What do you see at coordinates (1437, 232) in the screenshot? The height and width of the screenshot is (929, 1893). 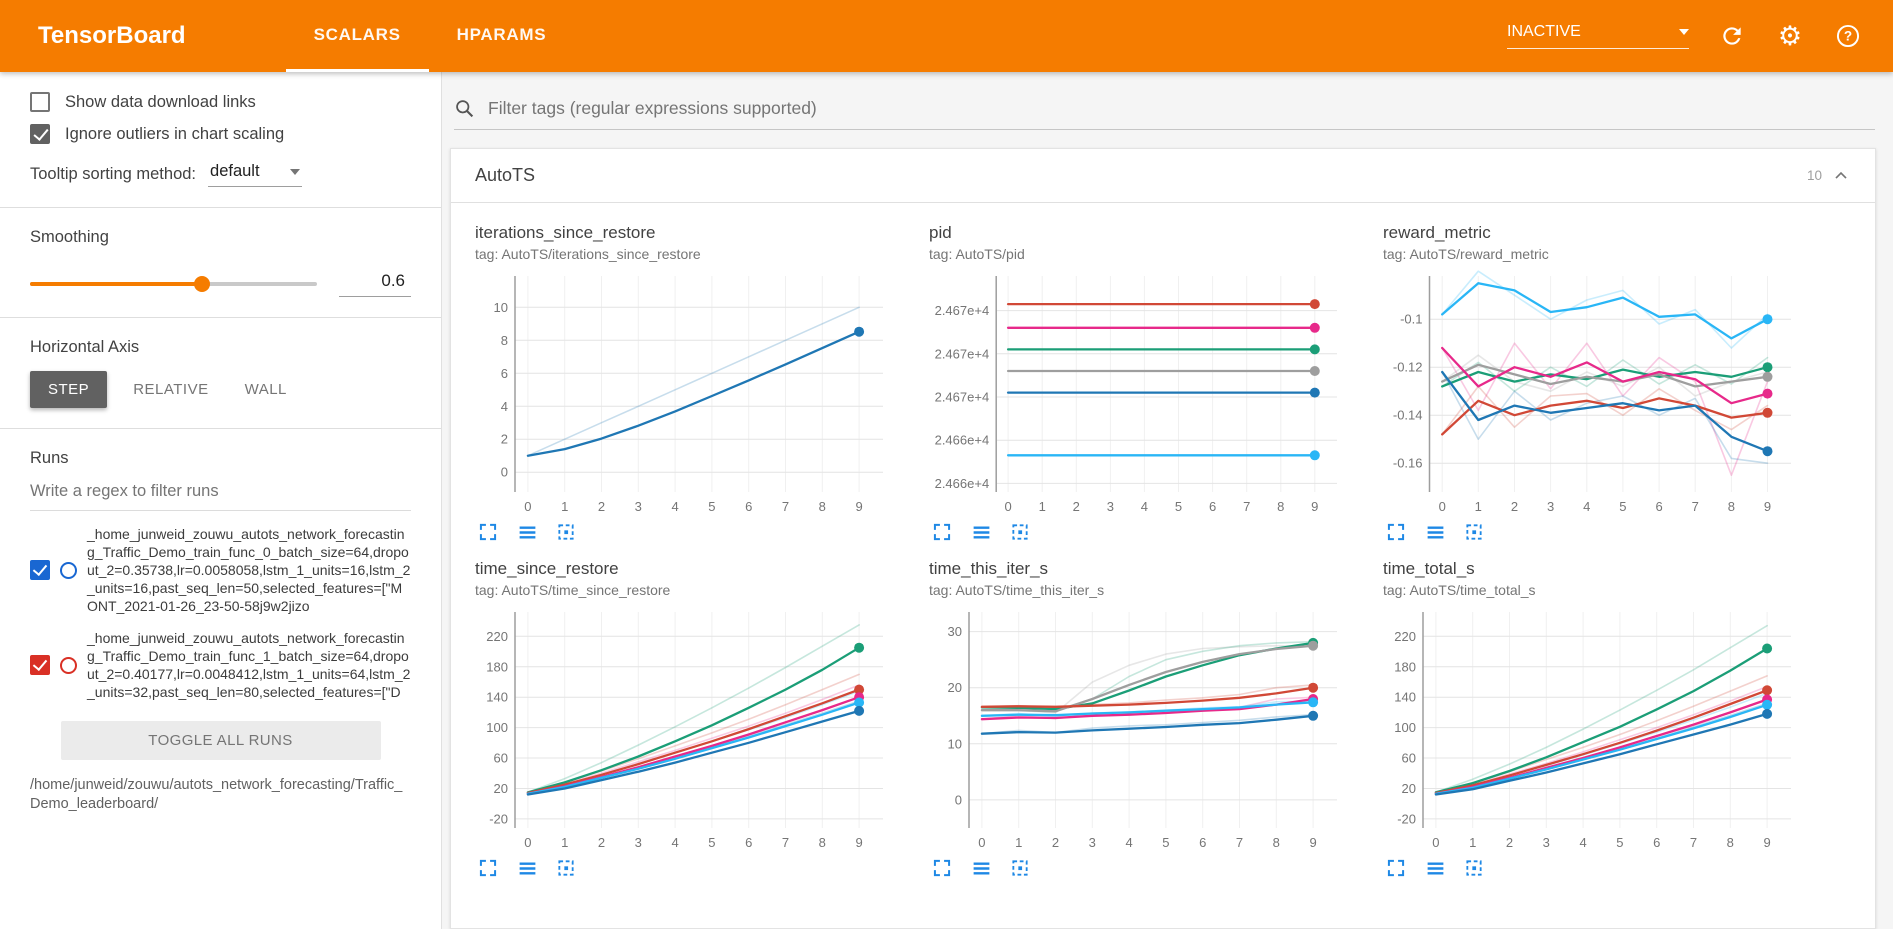 I see `chart-title: reward_metric` at bounding box center [1437, 232].